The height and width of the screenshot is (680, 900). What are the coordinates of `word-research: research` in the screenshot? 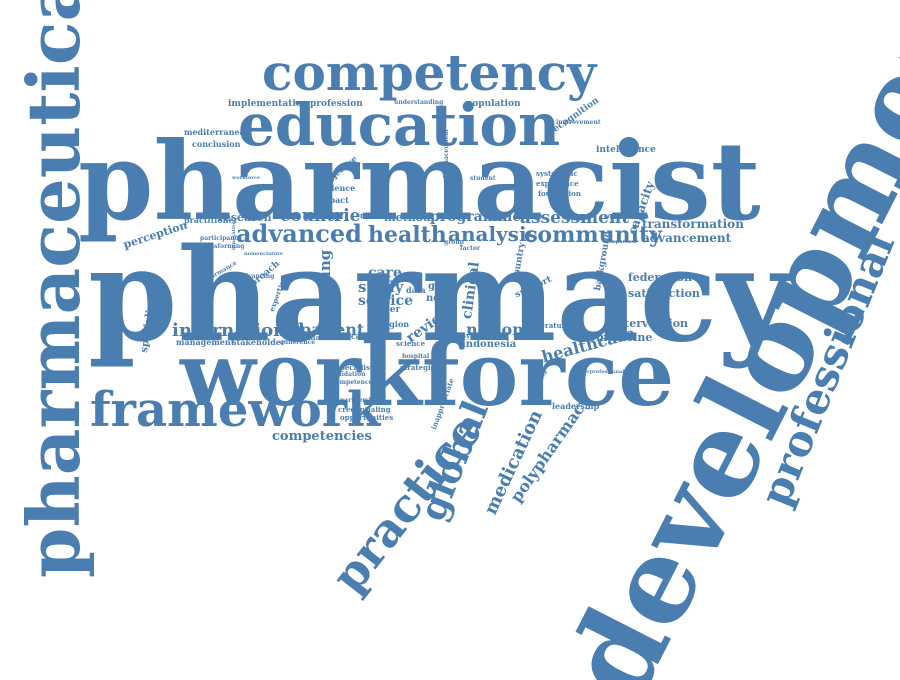 It's located at (245, 217).